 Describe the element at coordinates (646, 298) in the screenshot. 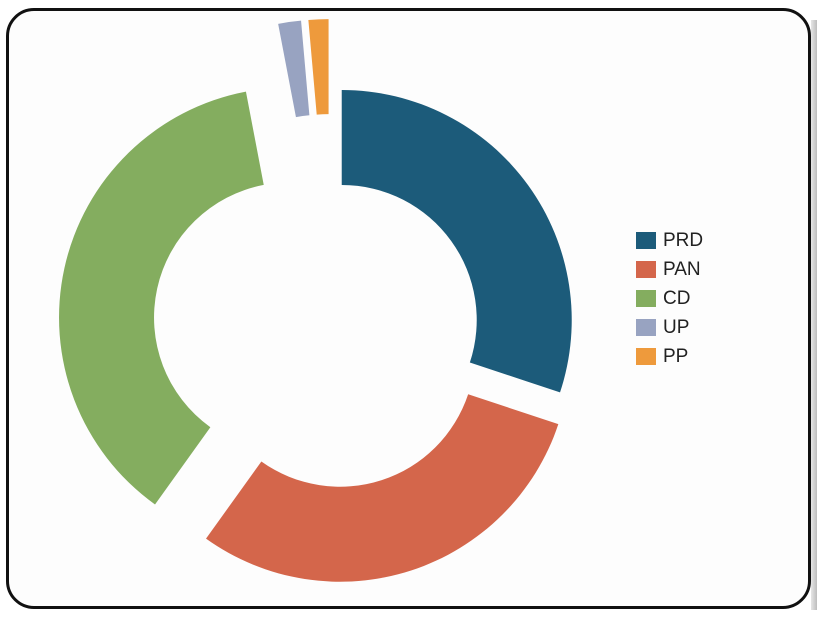

I see `legend-swatch-cd` at that location.